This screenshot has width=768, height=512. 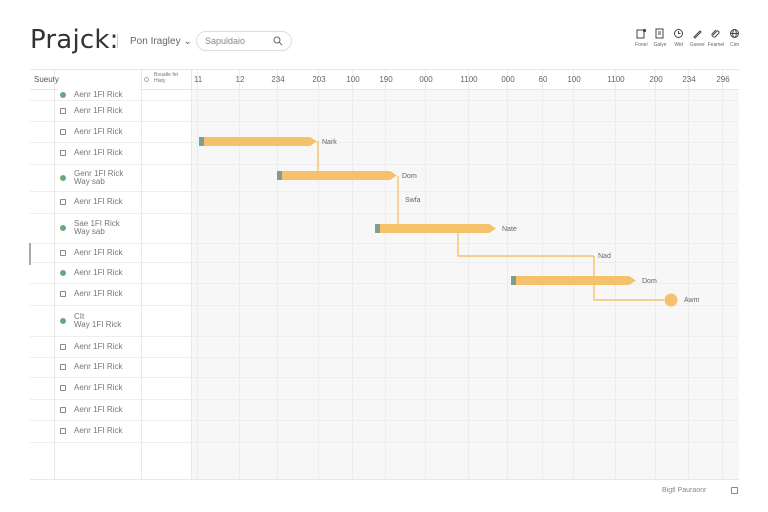 What do you see at coordinates (319, 274) in the screenshot?
I see `timeline-tick: 203` at bounding box center [319, 274].